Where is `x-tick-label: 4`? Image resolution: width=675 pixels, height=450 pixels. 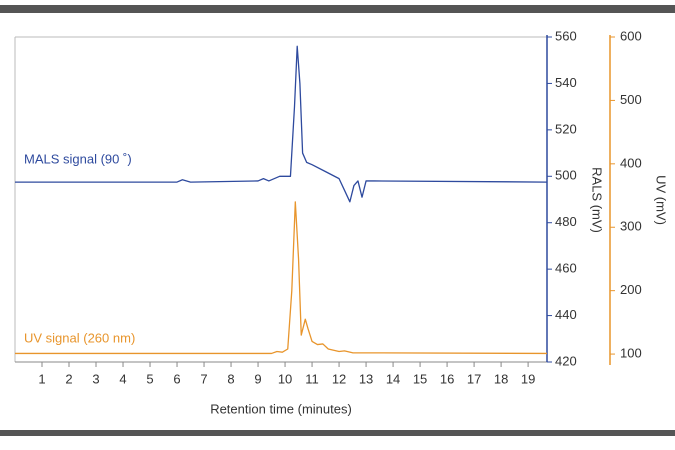
x-tick-label: 4 is located at coordinates (122, 378).